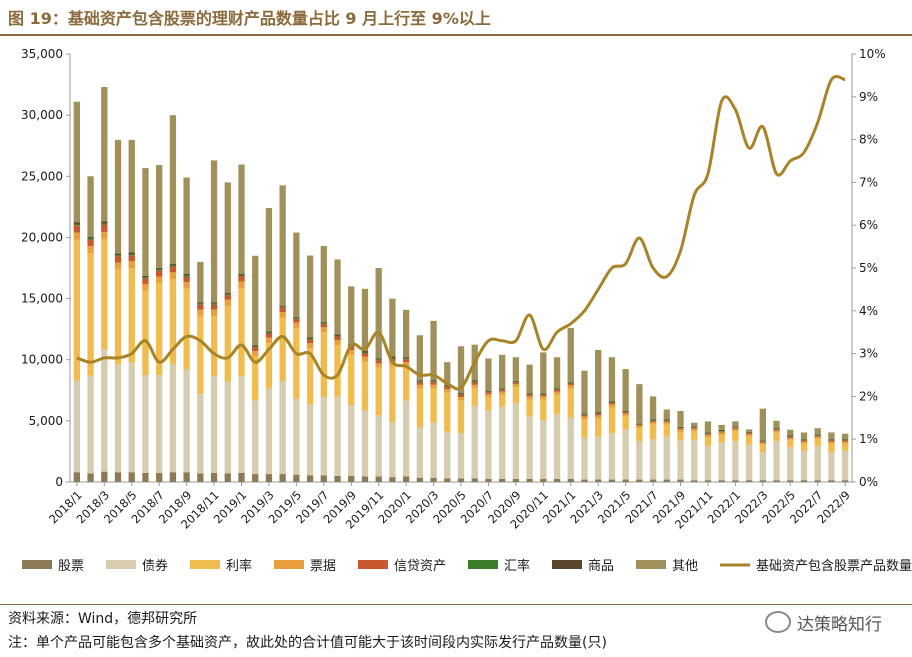 The image size is (912, 657). I want to click on title-rule, so click(456, 35).